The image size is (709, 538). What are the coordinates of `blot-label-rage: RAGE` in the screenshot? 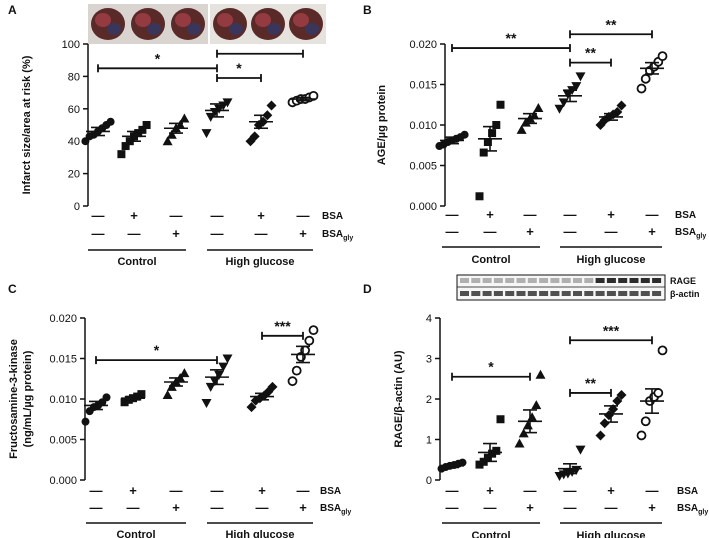 It's located at (683, 281).